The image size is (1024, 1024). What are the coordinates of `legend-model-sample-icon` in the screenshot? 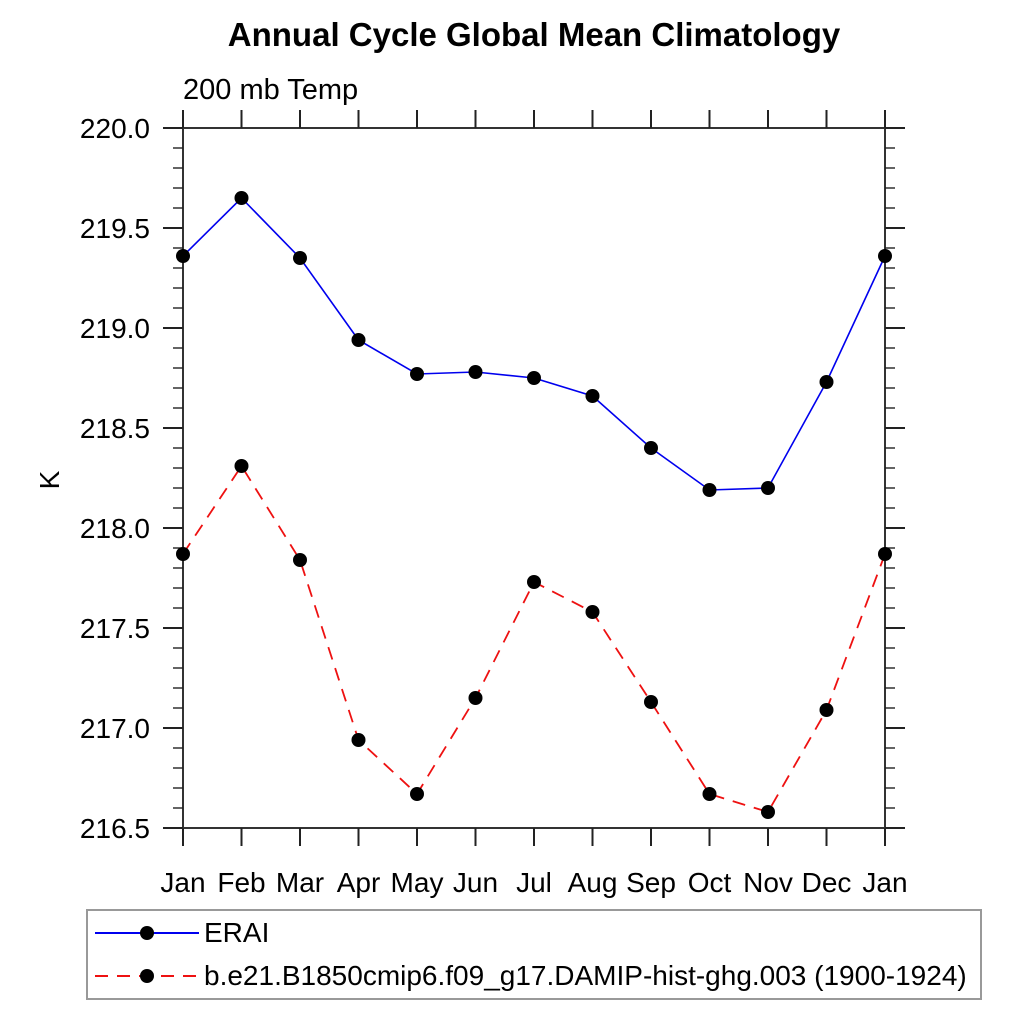 It's located at (147, 976).